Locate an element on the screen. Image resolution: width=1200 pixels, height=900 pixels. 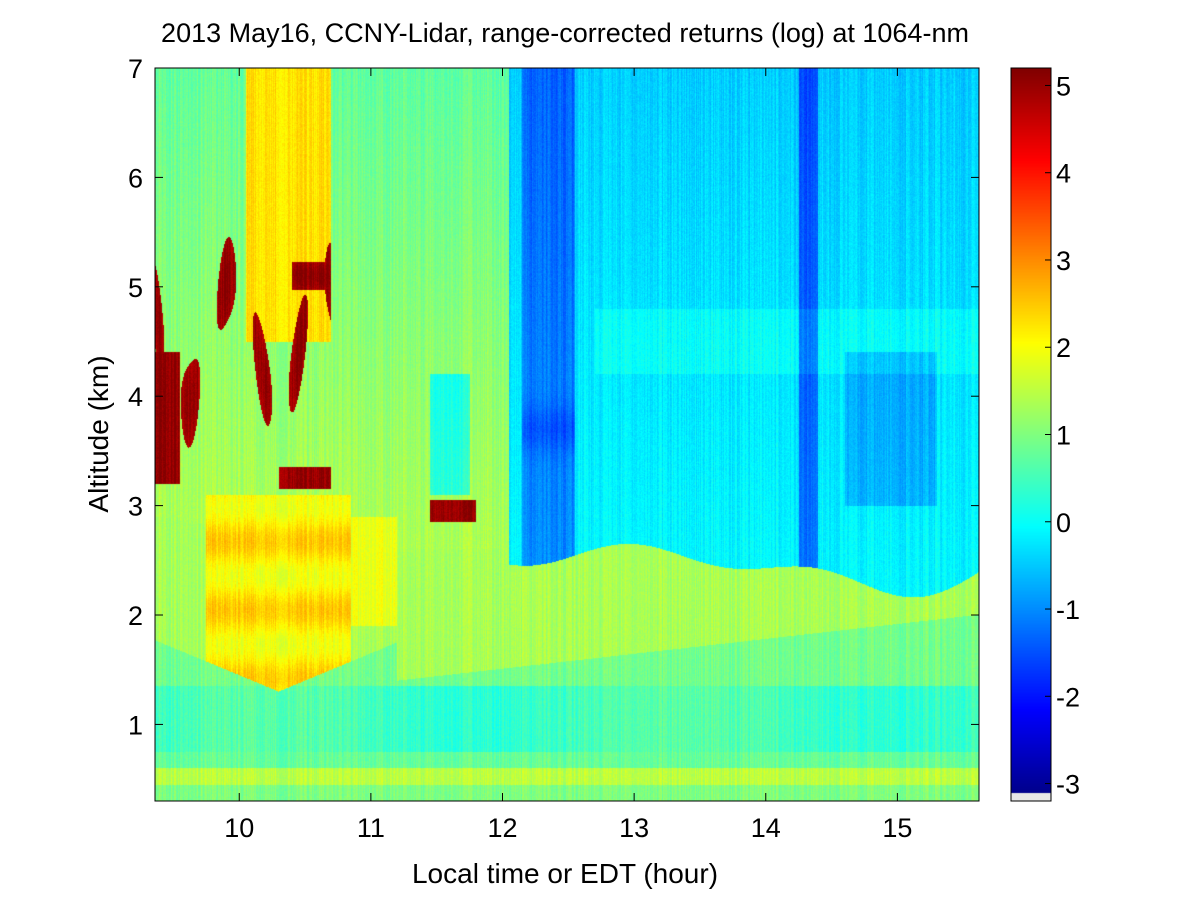
colorbar is located at coordinates (1031, 434).